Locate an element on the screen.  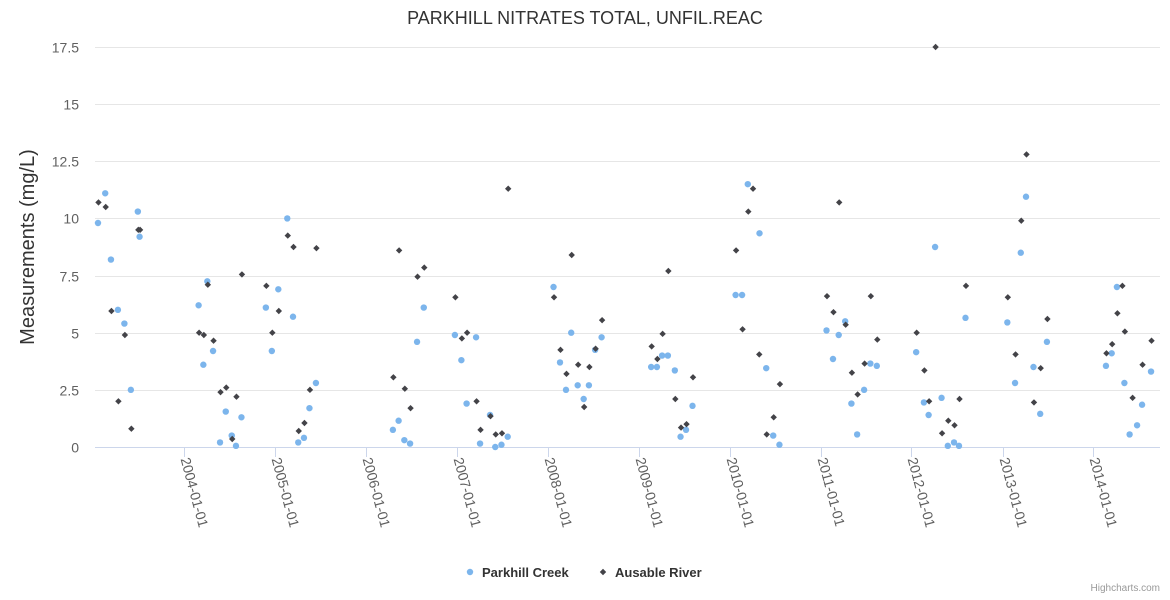
legend-item: Ausable River is located at coordinates (650, 572).